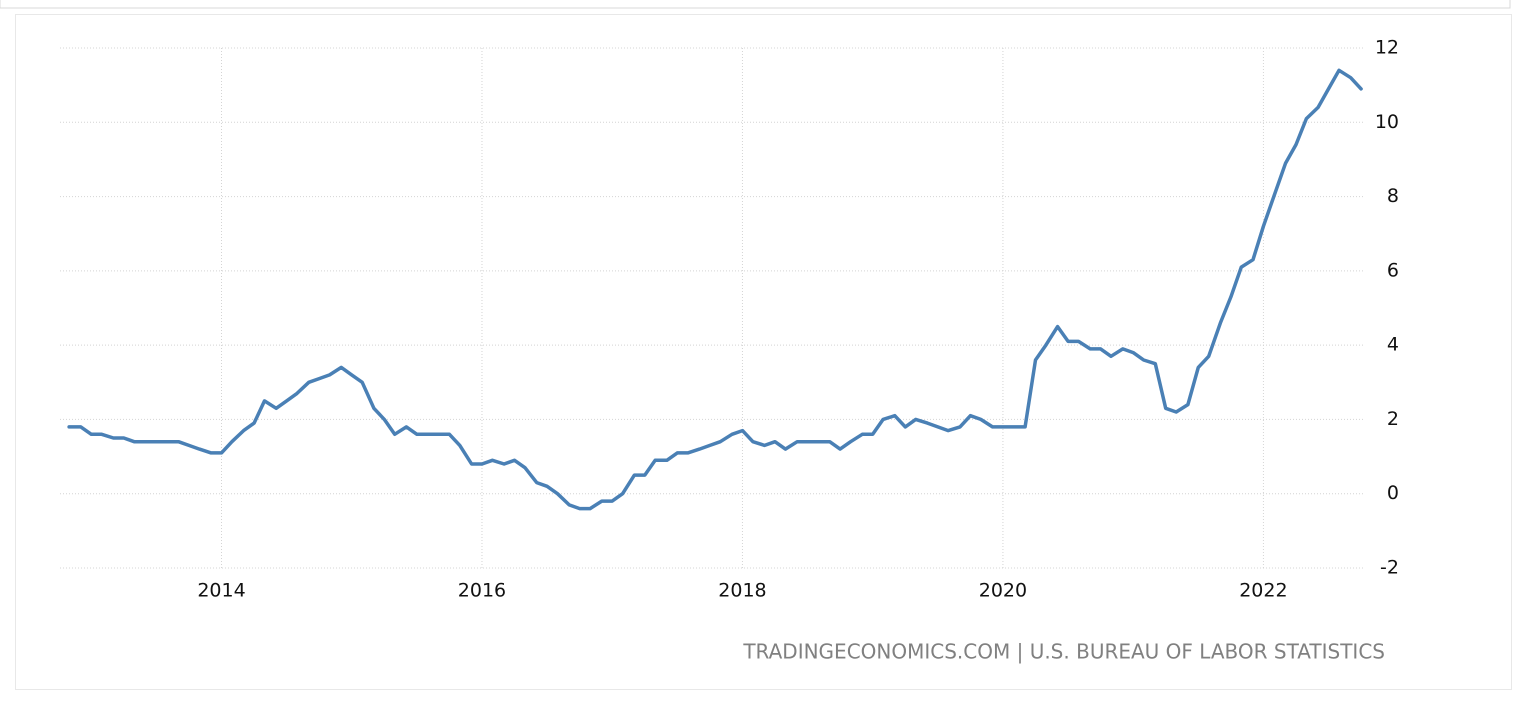 Image resolution: width=1526 pixels, height=706 pixels. Describe the element at coordinates (742, 591) in the screenshot. I see `x-tick-label: 2018` at that location.